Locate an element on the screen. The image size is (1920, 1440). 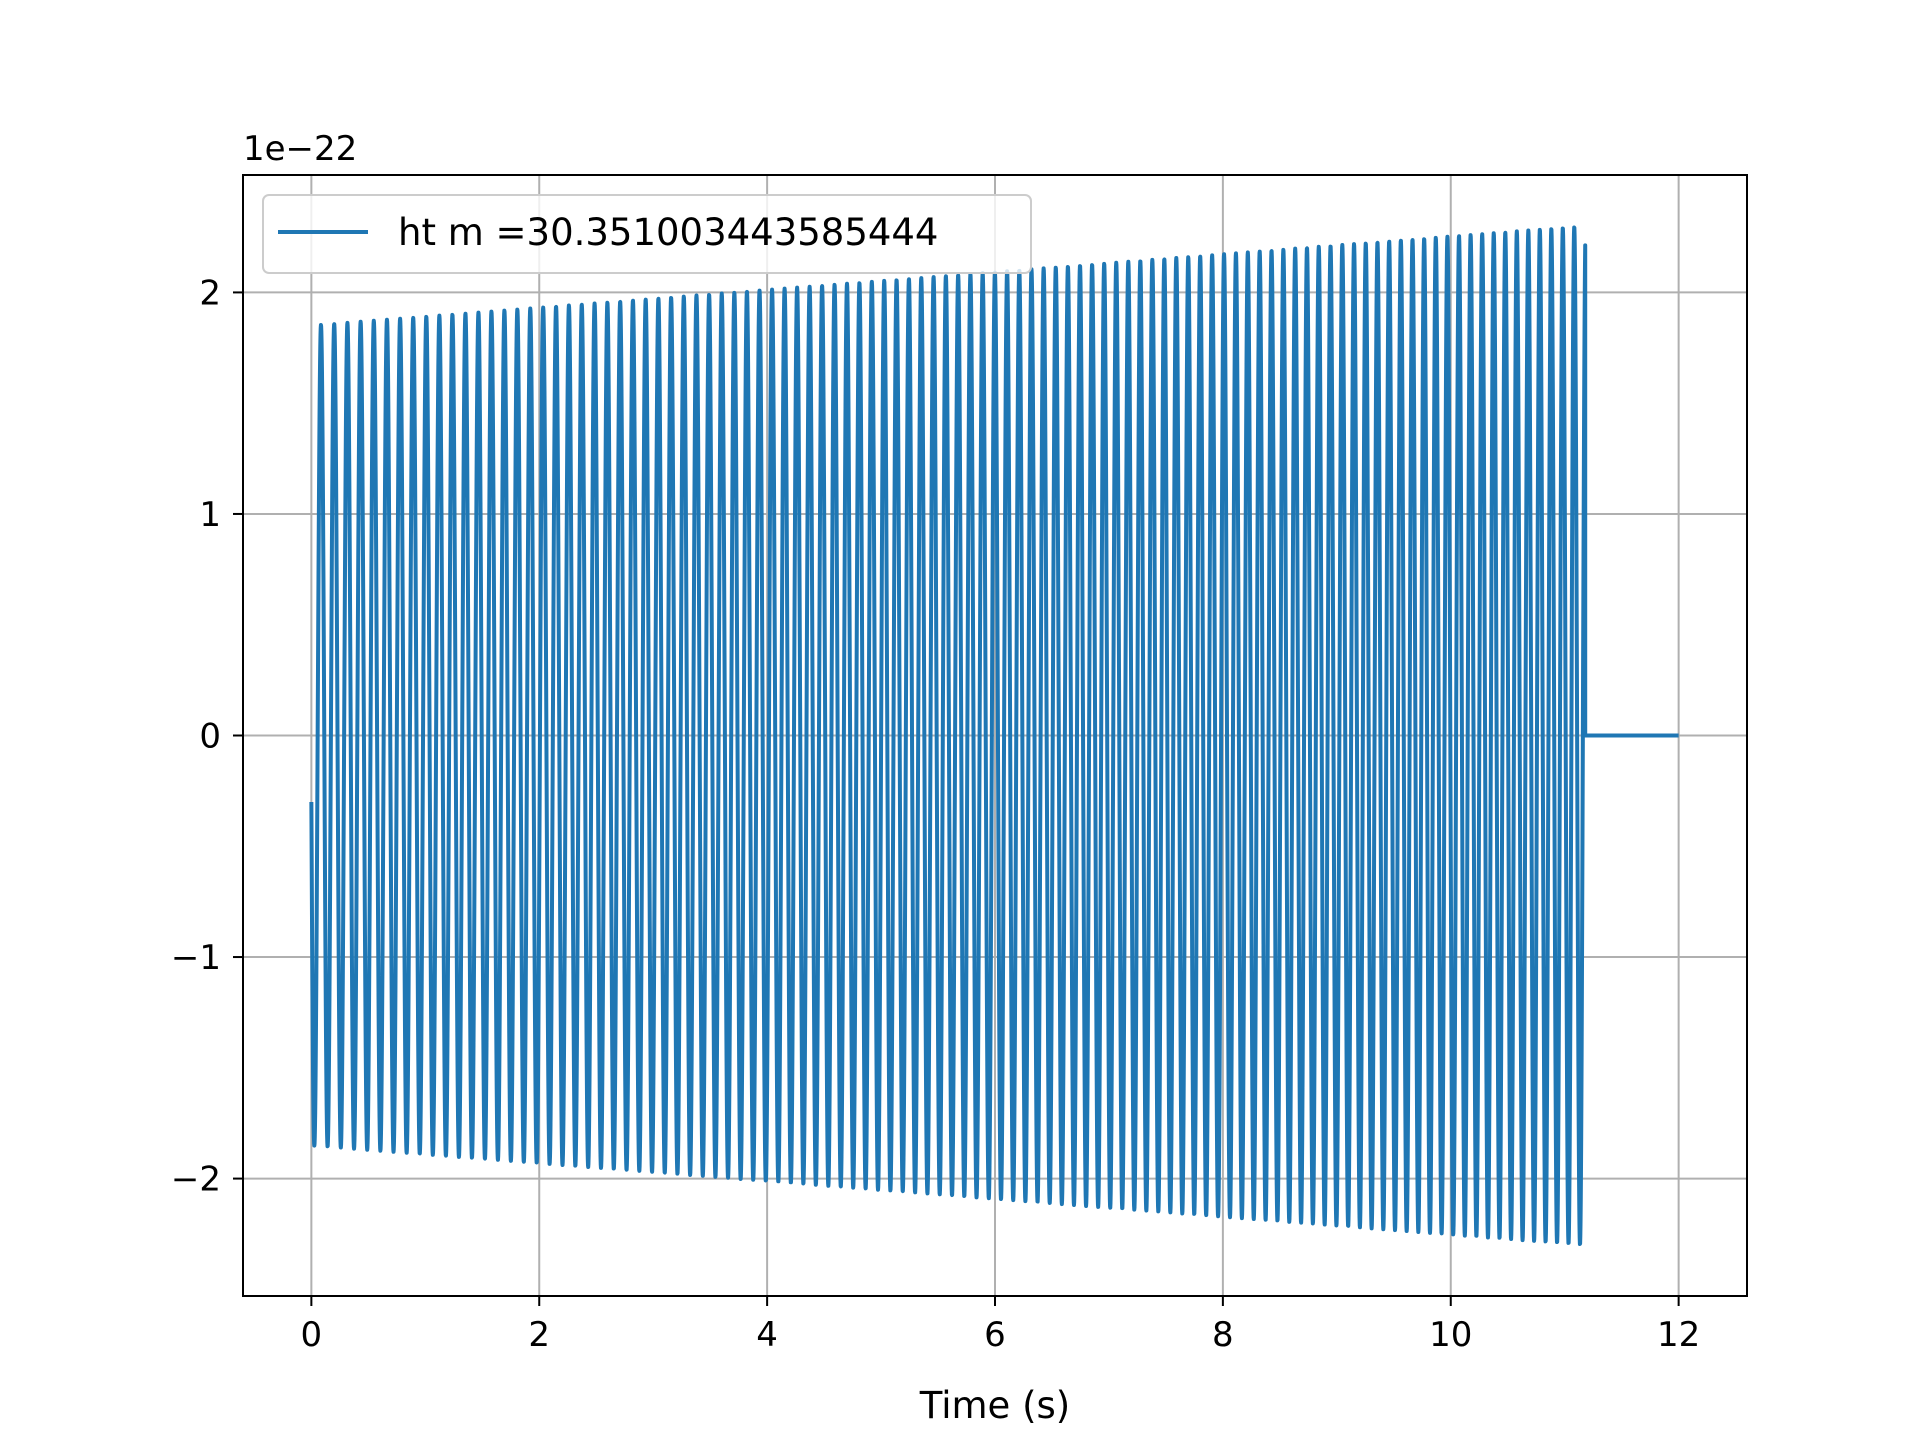
legend-label: ht m =30.351003443585444 is located at coordinates (668, 232).